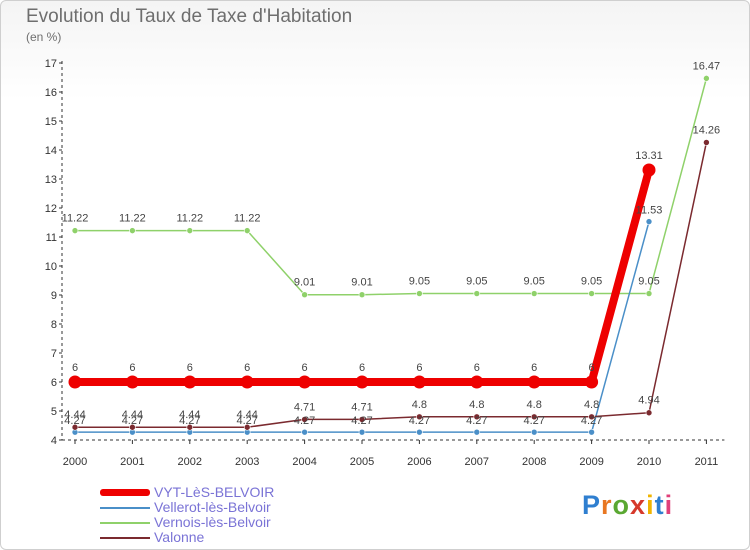 The image size is (750, 550). Describe the element at coordinates (54, 441) in the screenshot. I see `y-tick-label: 4` at that location.